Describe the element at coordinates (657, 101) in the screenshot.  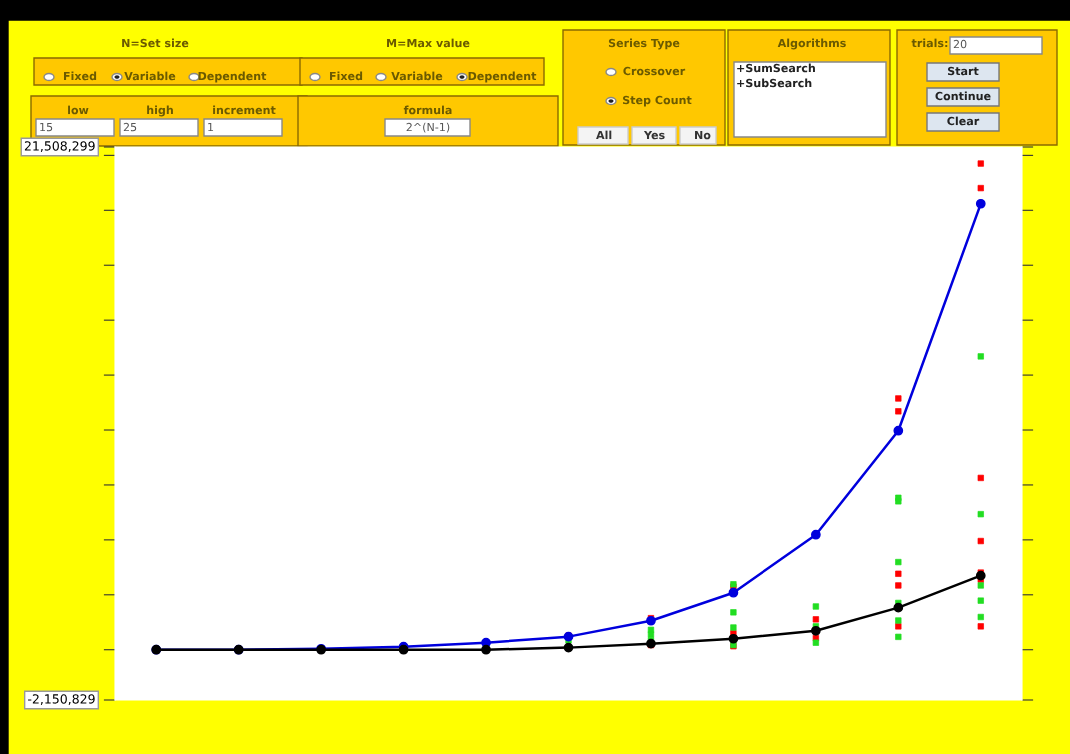
I see `text: Step Count` at that location.